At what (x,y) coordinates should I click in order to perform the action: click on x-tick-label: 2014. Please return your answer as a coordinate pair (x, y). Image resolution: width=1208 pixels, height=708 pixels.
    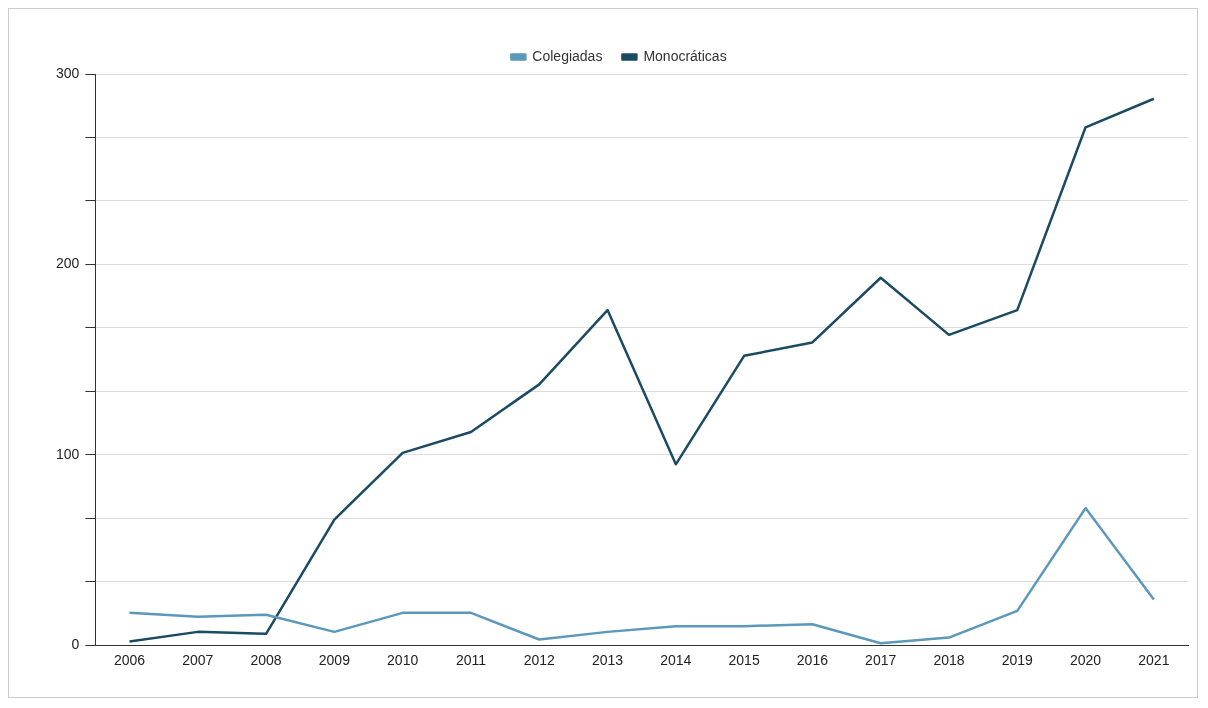
    Looking at the image, I should click on (676, 660).